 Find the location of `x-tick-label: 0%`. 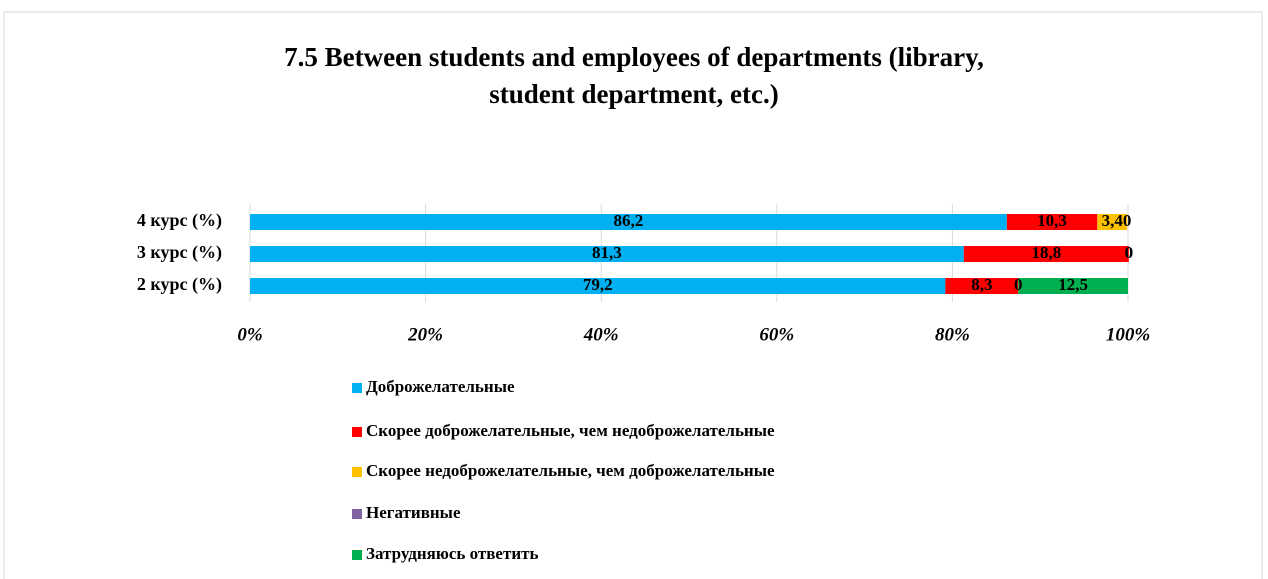

x-tick-label: 0% is located at coordinates (249, 334).